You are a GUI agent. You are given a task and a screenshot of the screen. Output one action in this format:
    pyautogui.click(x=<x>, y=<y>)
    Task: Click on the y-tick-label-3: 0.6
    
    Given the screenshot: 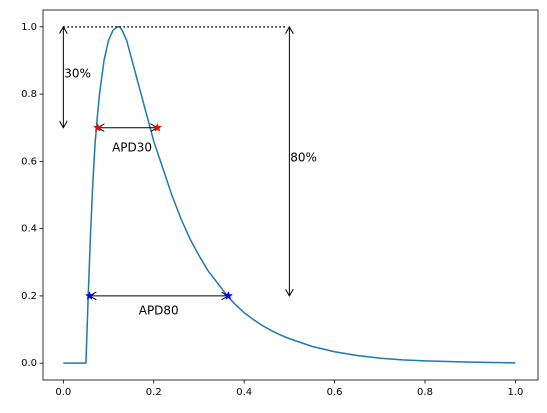 What is the action you would take?
    pyautogui.click(x=29, y=161)
    